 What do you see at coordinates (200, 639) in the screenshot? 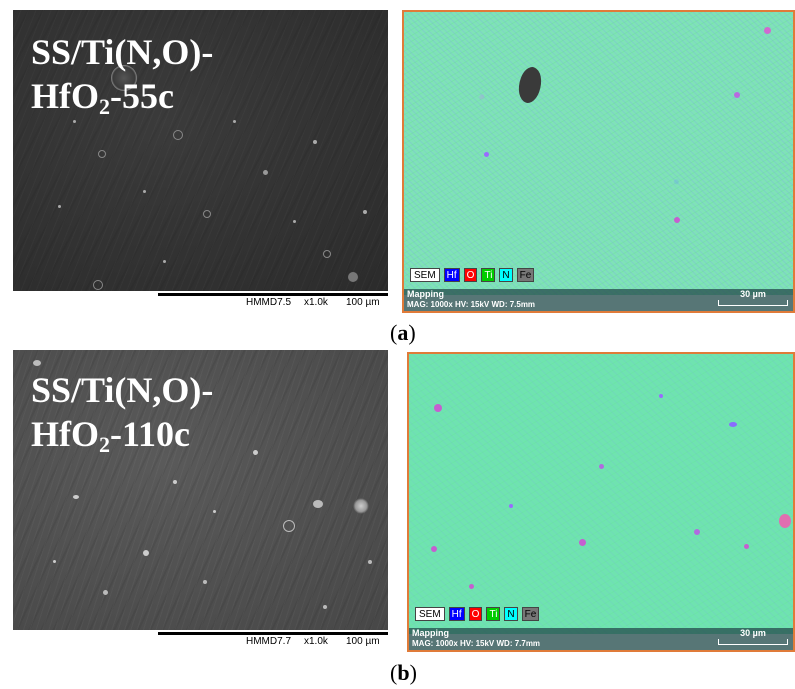
I see `sem-footer-b: HMMD7.7 x1.0k 100 µm` at bounding box center [200, 639].